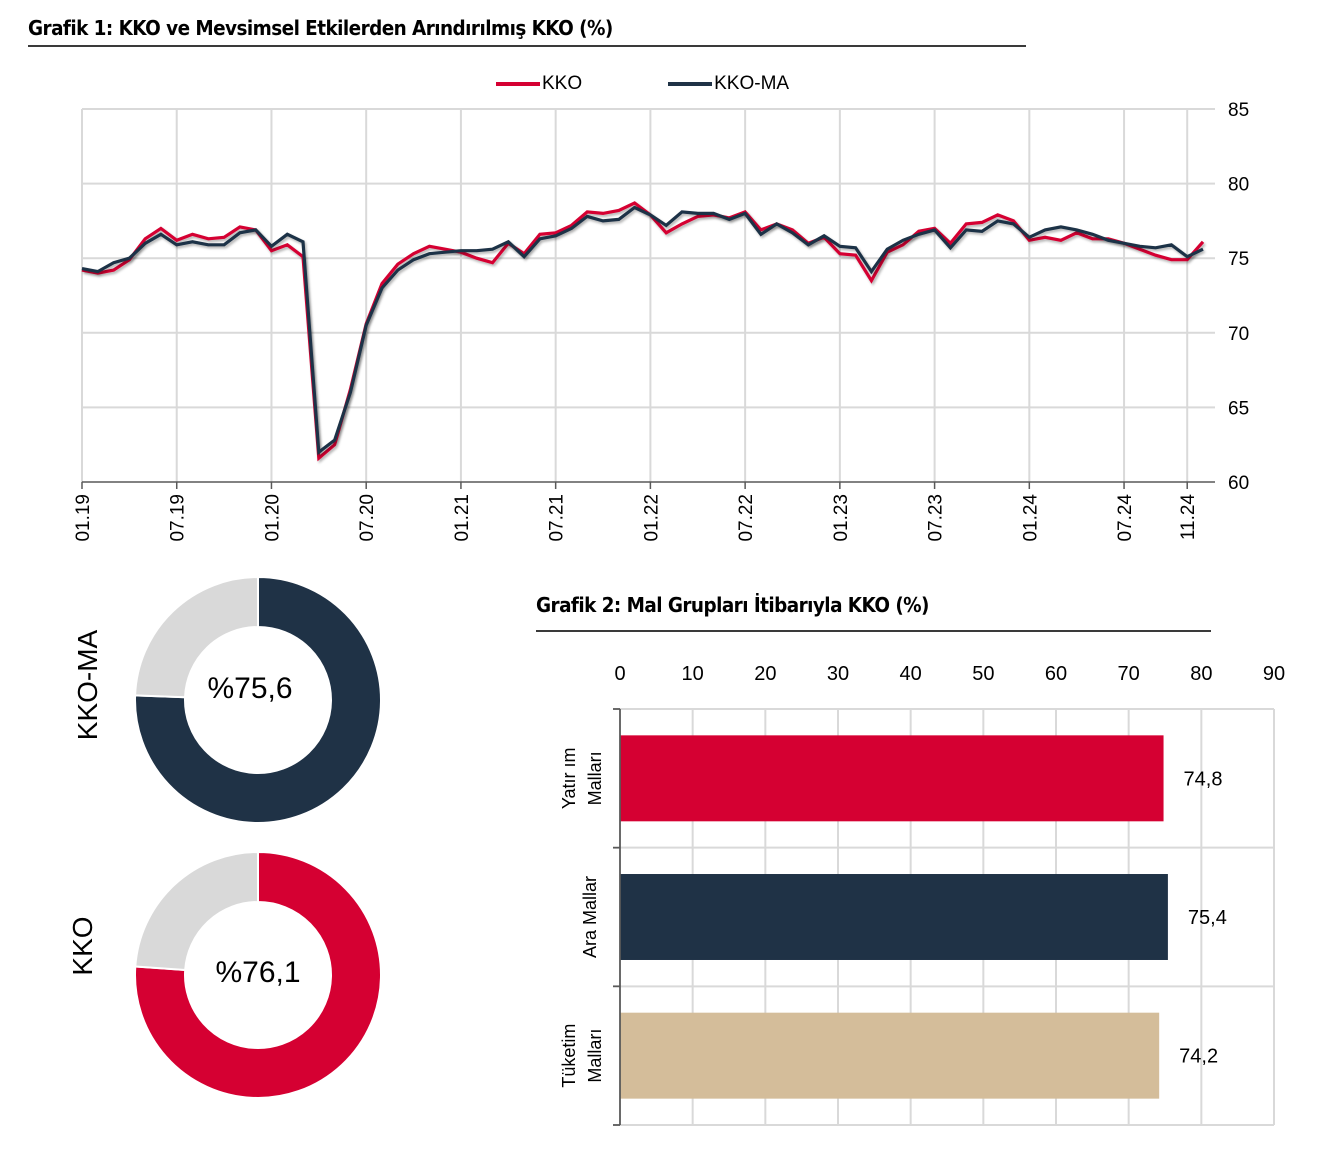 This screenshot has height=1158, width=1320. I want to click on y-tick-label: 80, so click(1238, 185).